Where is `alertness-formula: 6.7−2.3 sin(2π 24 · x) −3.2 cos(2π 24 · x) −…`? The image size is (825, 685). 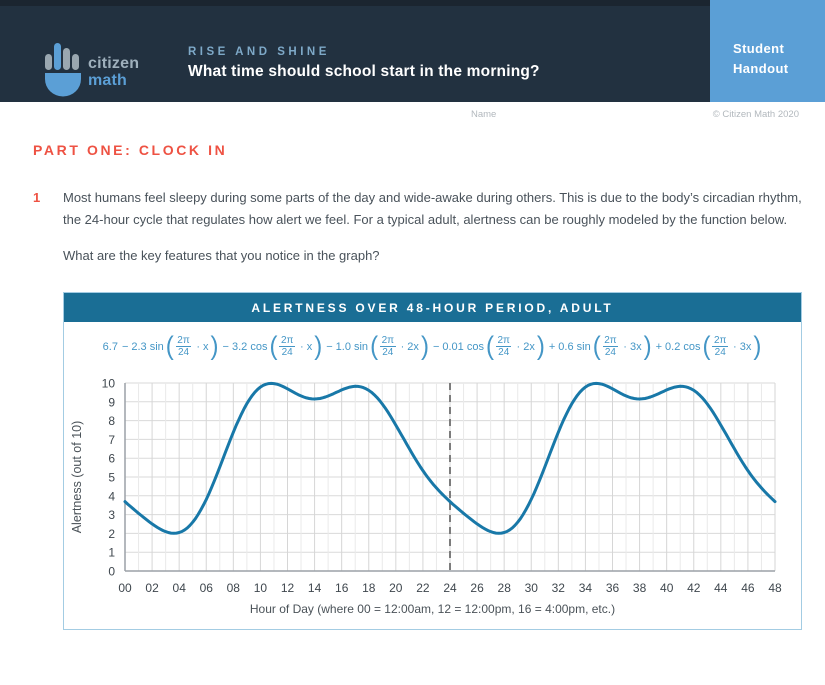 alertness-formula: 6.7−2.3 sin(2π 24 · x) −3.2 cos(2π 24 · x) −… is located at coordinates (432, 346).